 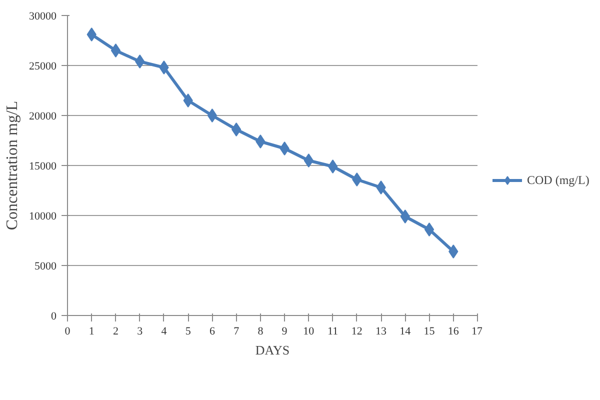 I want to click on x-tick-label: 15, so click(x=430, y=332).